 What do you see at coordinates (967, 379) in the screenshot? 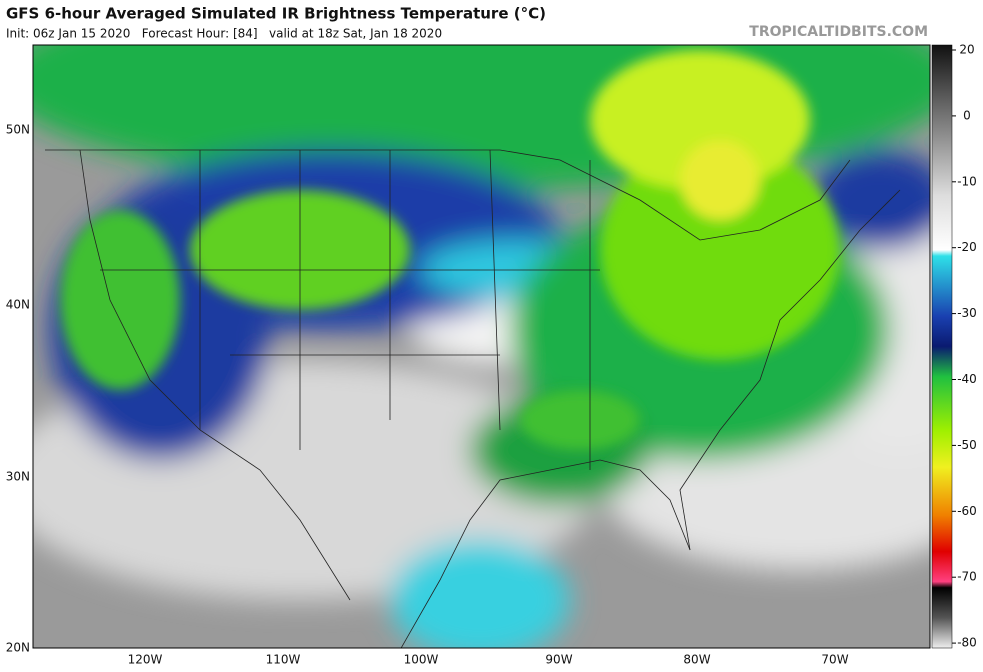
I see `colorbar-label: -40` at bounding box center [967, 379].